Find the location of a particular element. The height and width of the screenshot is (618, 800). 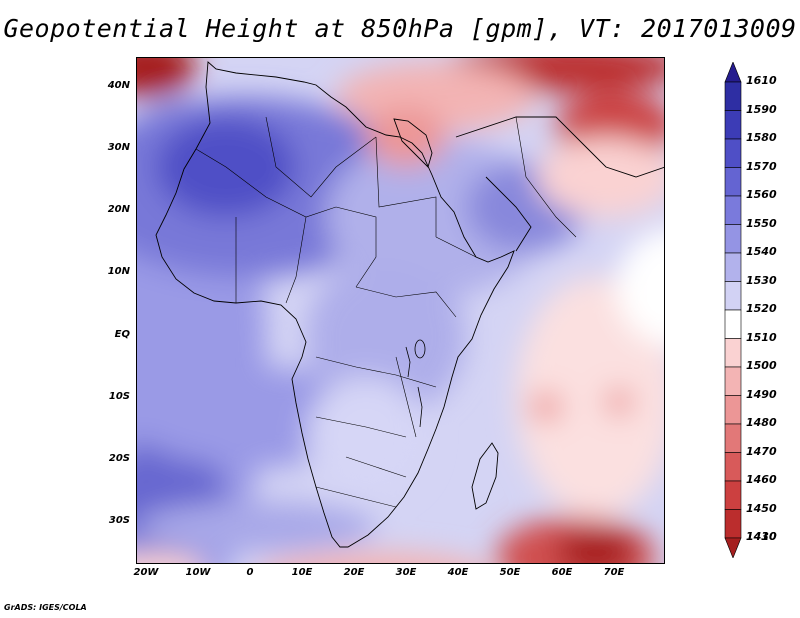

lat-label: EQ is located at coordinates (122, 334).